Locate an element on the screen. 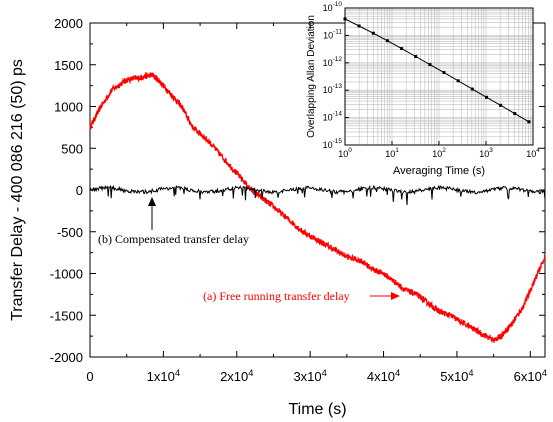 The width and height of the screenshot is (553, 422). inset-x-tick-label: 10³ is located at coordinates (486, 153).